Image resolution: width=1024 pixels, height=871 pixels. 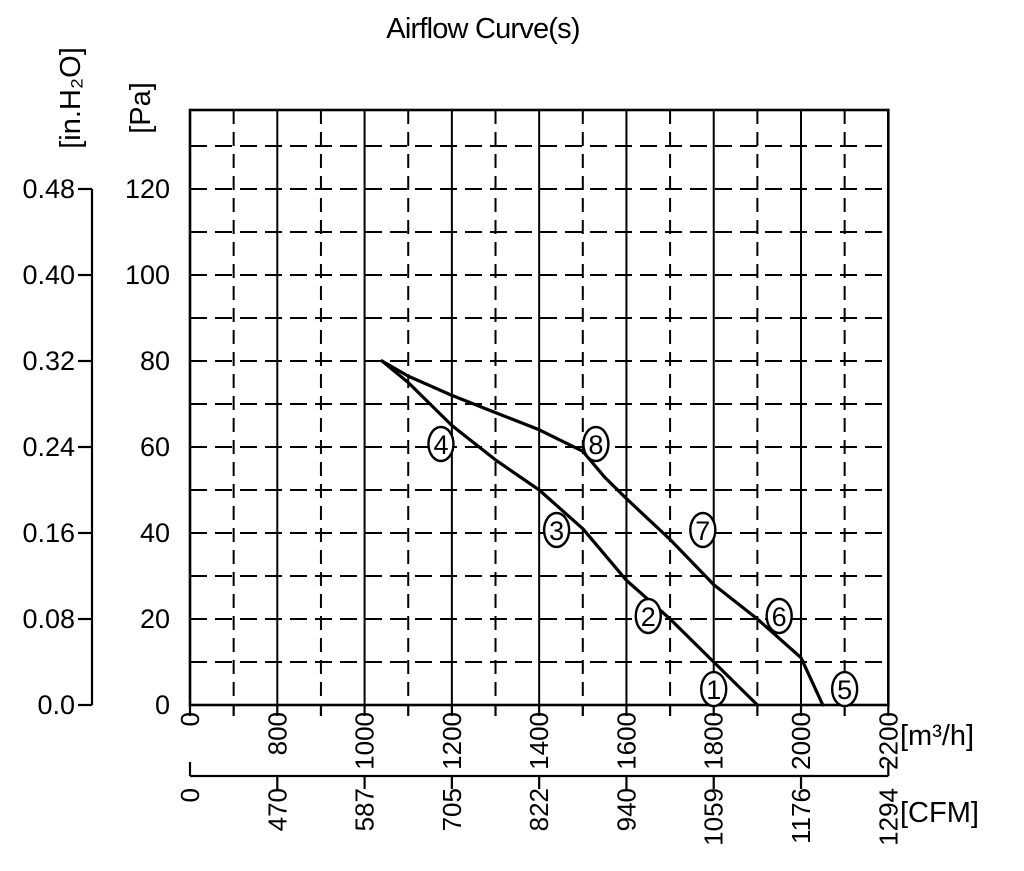 What do you see at coordinates (539, 809) in the screenshot?
I see `x-tick-label-cfm-822: 822` at bounding box center [539, 809].